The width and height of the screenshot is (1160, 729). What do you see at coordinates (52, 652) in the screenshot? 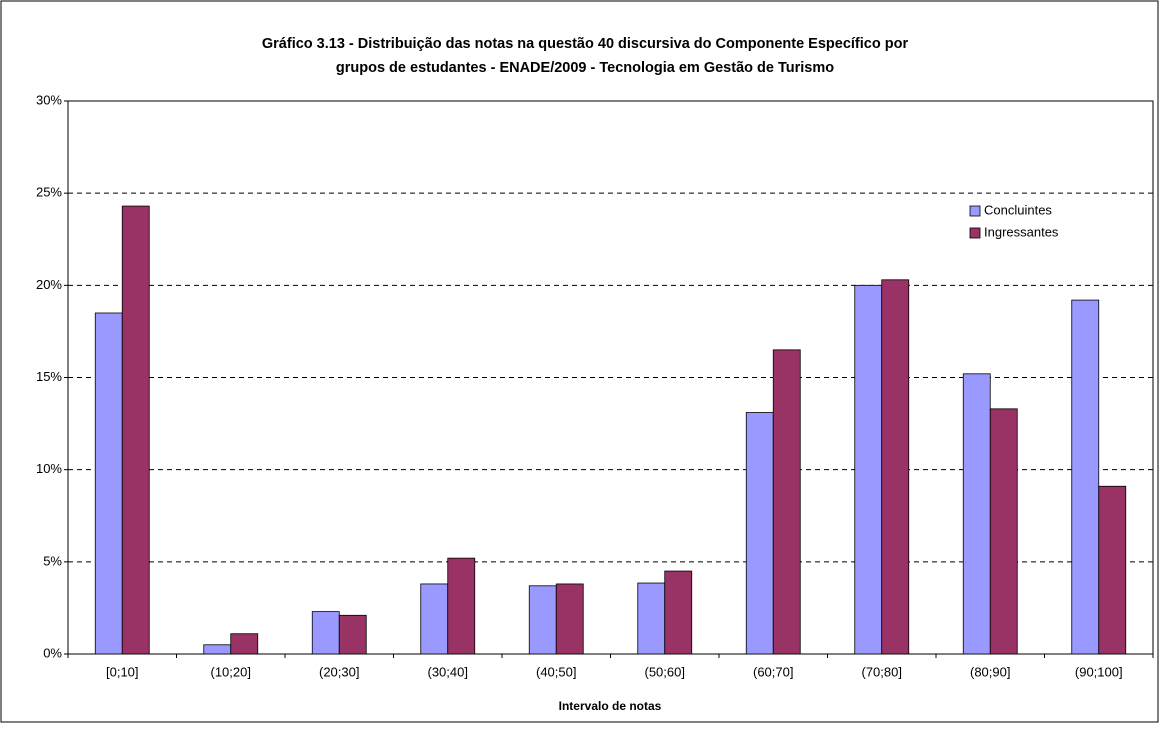
I see `y-tick-label: 0%` at bounding box center [52, 652].